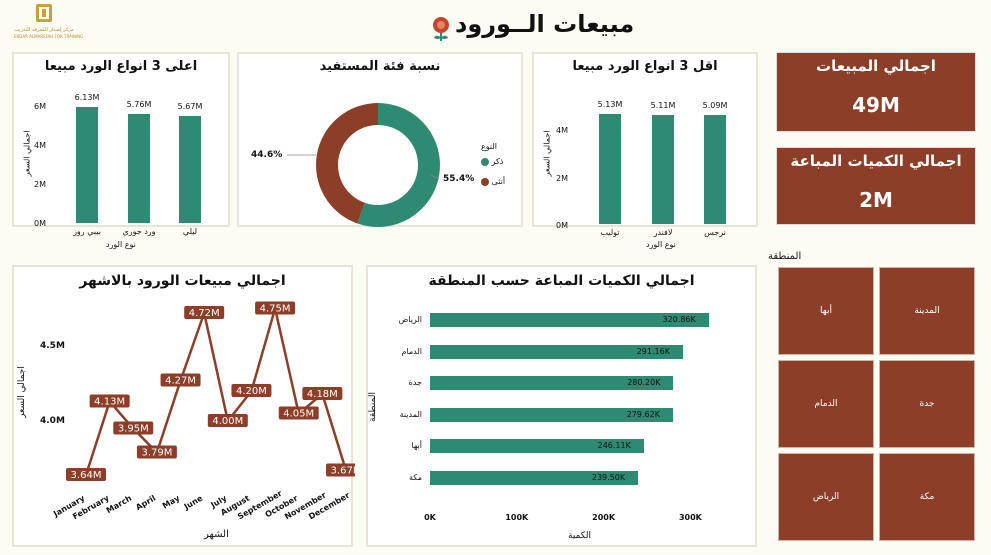 This screenshot has height=555, width=991. I want to click on data-label: 3.64M, so click(86, 474).